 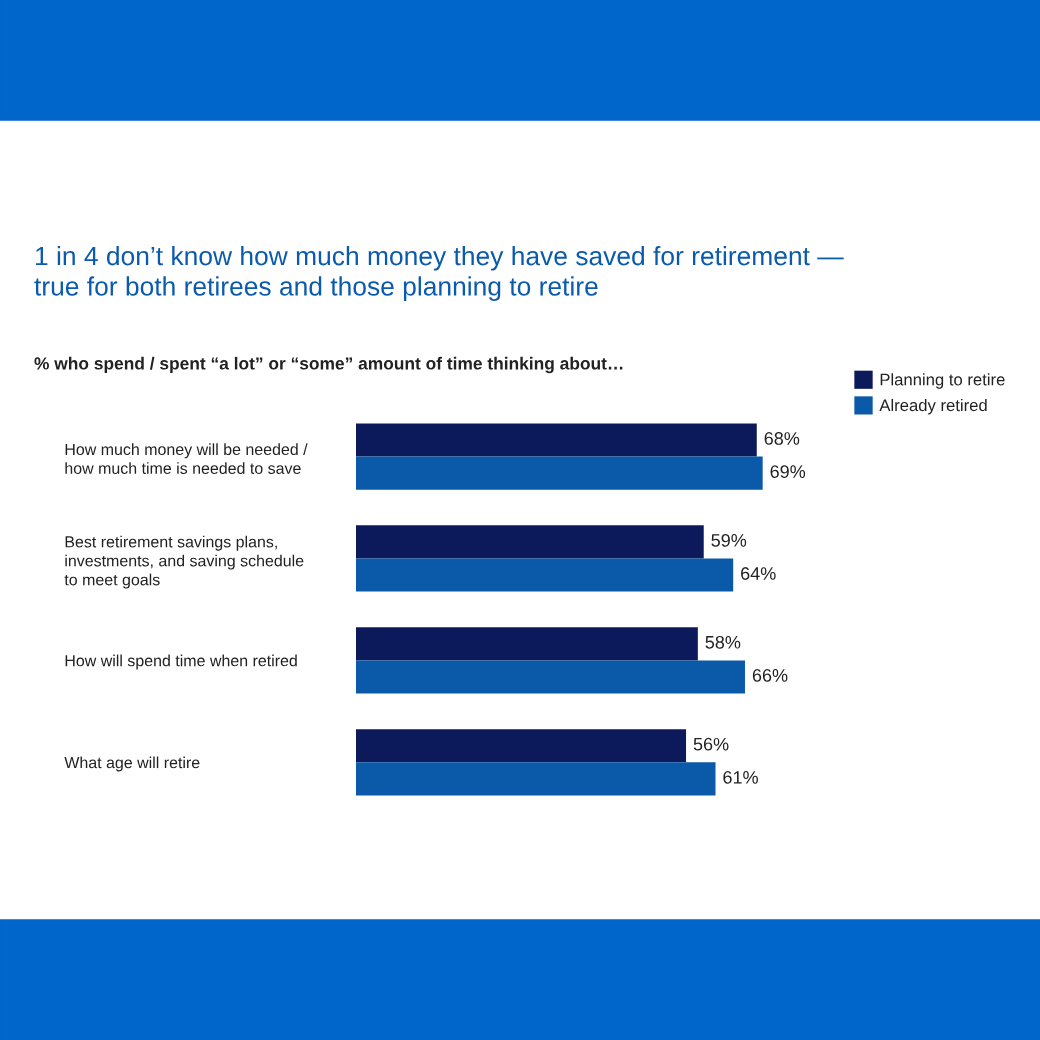 What do you see at coordinates (181, 662) in the screenshot?
I see `y-tick-label: How will spend time when retired` at bounding box center [181, 662].